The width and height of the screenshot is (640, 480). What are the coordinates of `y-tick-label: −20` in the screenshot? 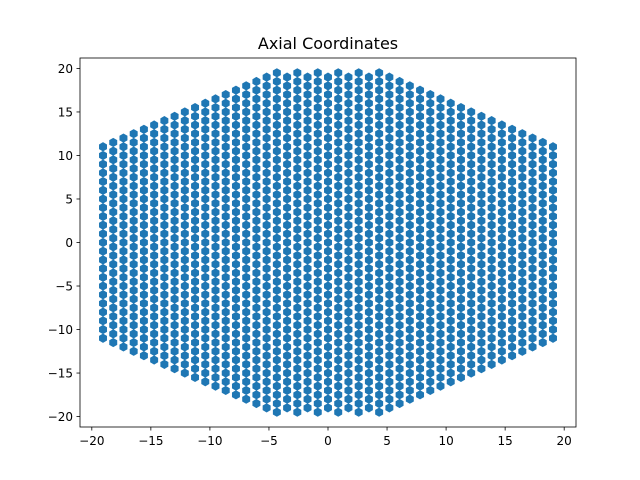 It's located at (60, 417).